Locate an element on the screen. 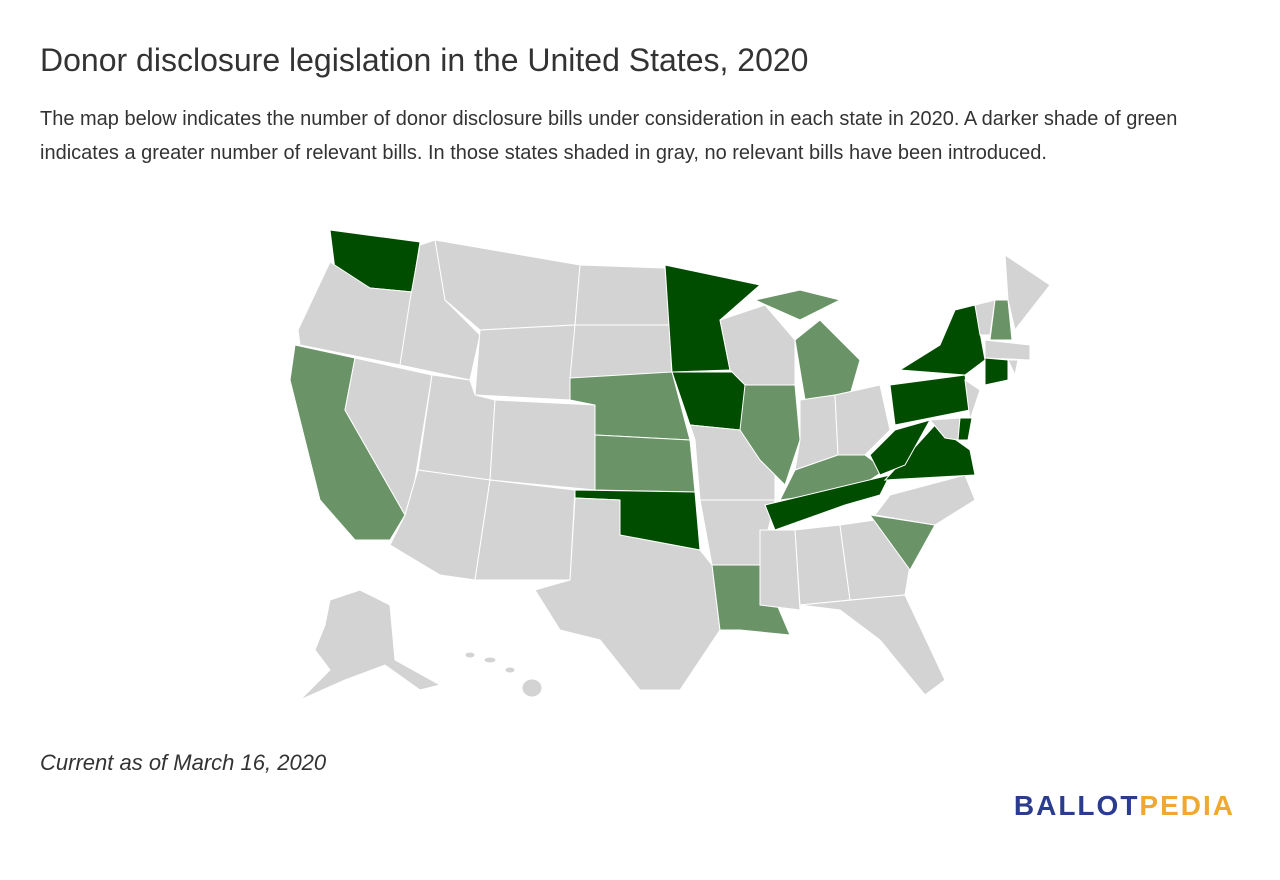 This screenshot has width=1280, height=880. date-note: Current as of March 16, 2020 is located at coordinates (183, 762).